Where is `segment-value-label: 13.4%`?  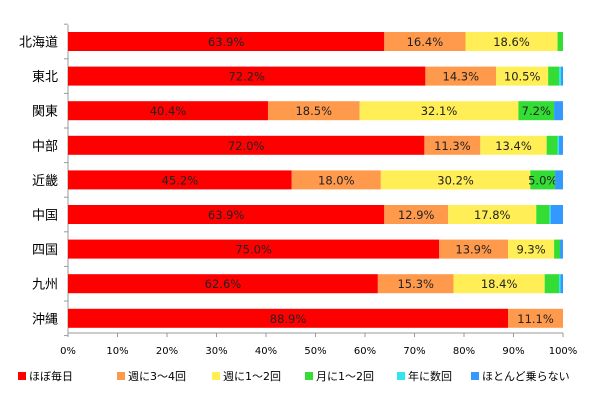 segment-value-label: 13.4% is located at coordinates (513, 146).